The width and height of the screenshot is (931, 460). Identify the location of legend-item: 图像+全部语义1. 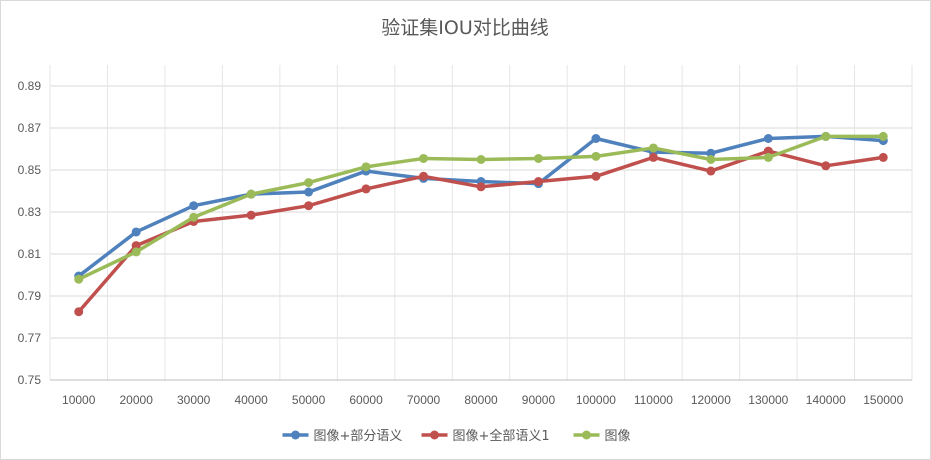
(485, 436).